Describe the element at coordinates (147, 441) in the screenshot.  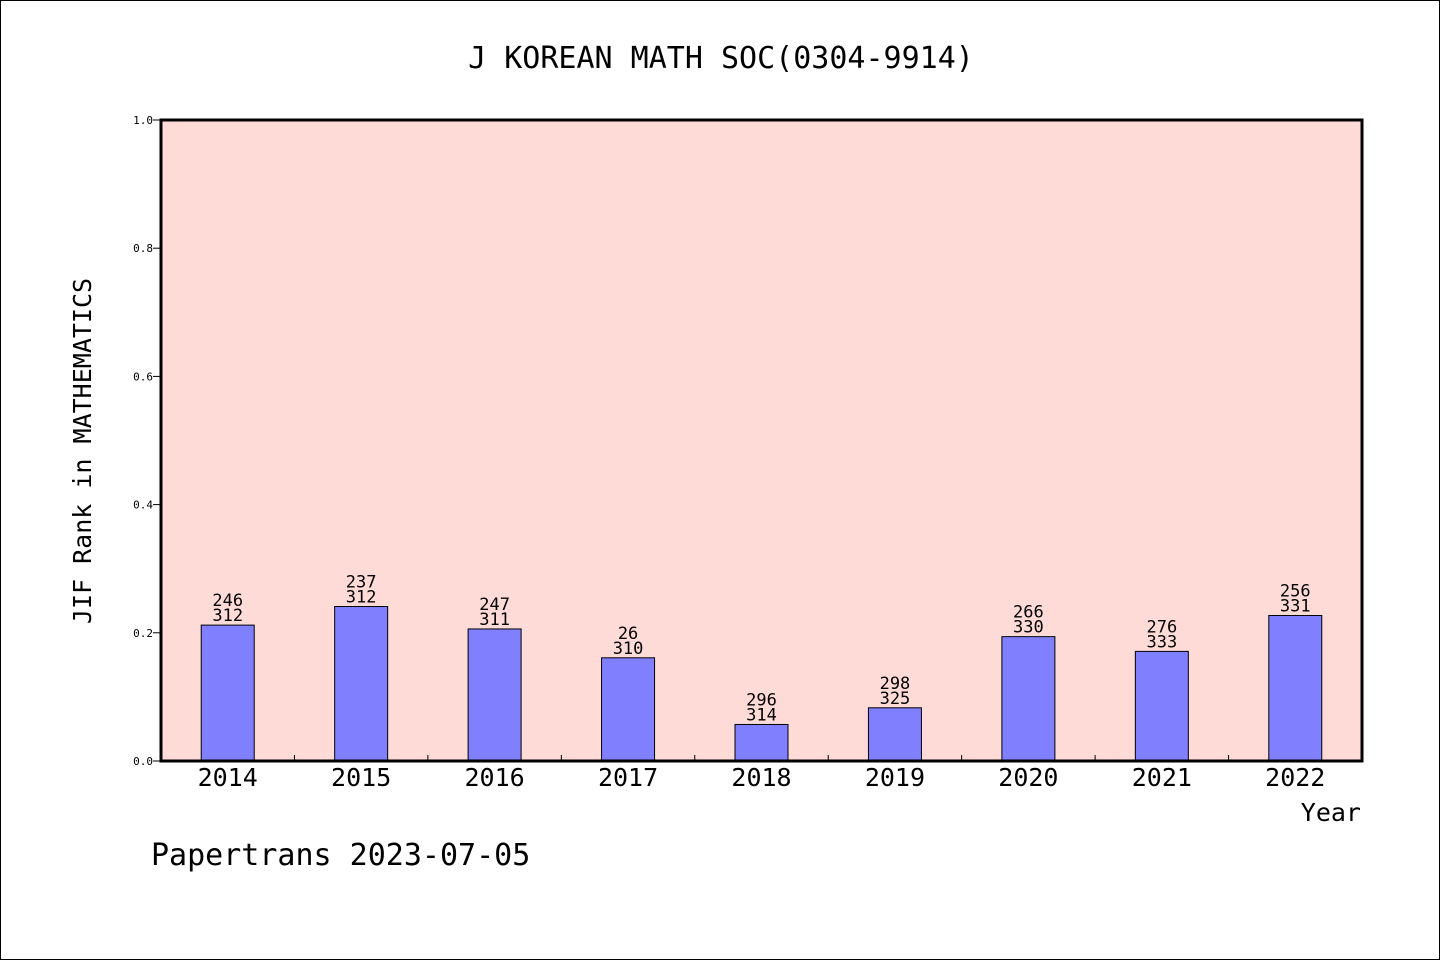
I see `y-axis: 0.0 0.2 0.4 0.6 0.8 1.0` at that location.